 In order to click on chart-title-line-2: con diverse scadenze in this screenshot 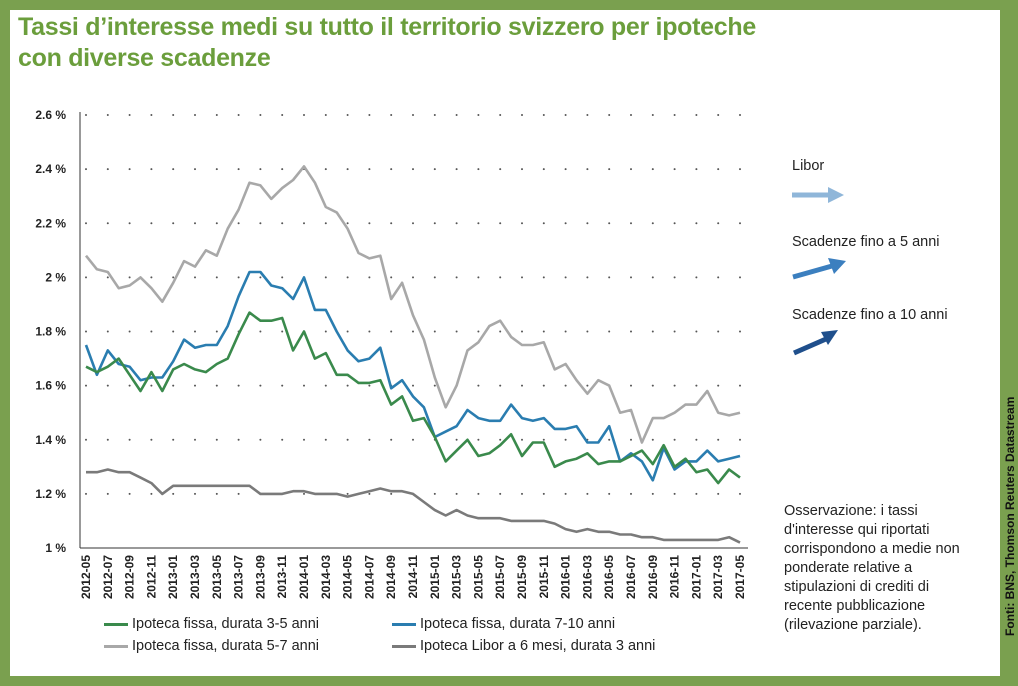, I will do `click(144, 58)`.